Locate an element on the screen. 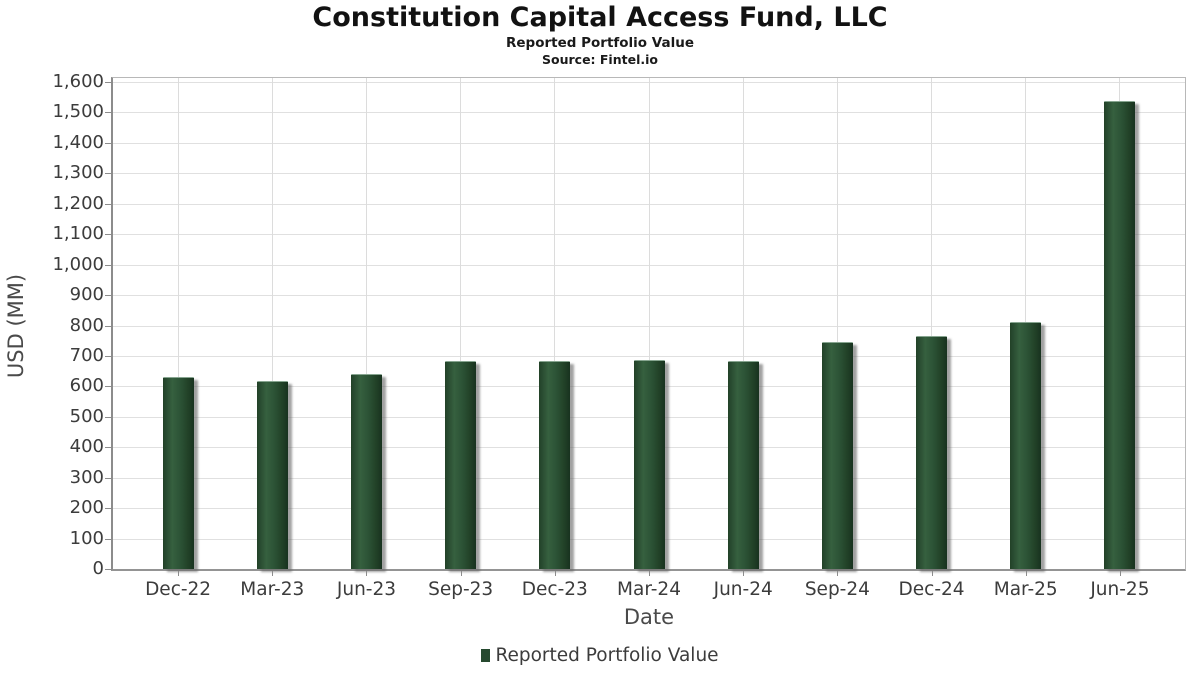 The width and height of the screenshot is (1200, 675). y-tick-label-300: 300 is located at coordinates (86, 477).